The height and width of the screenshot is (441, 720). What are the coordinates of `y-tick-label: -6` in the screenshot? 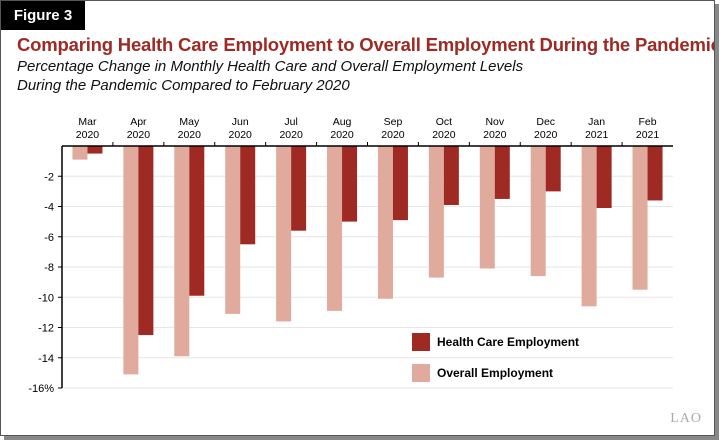 It's located at (49, 238).